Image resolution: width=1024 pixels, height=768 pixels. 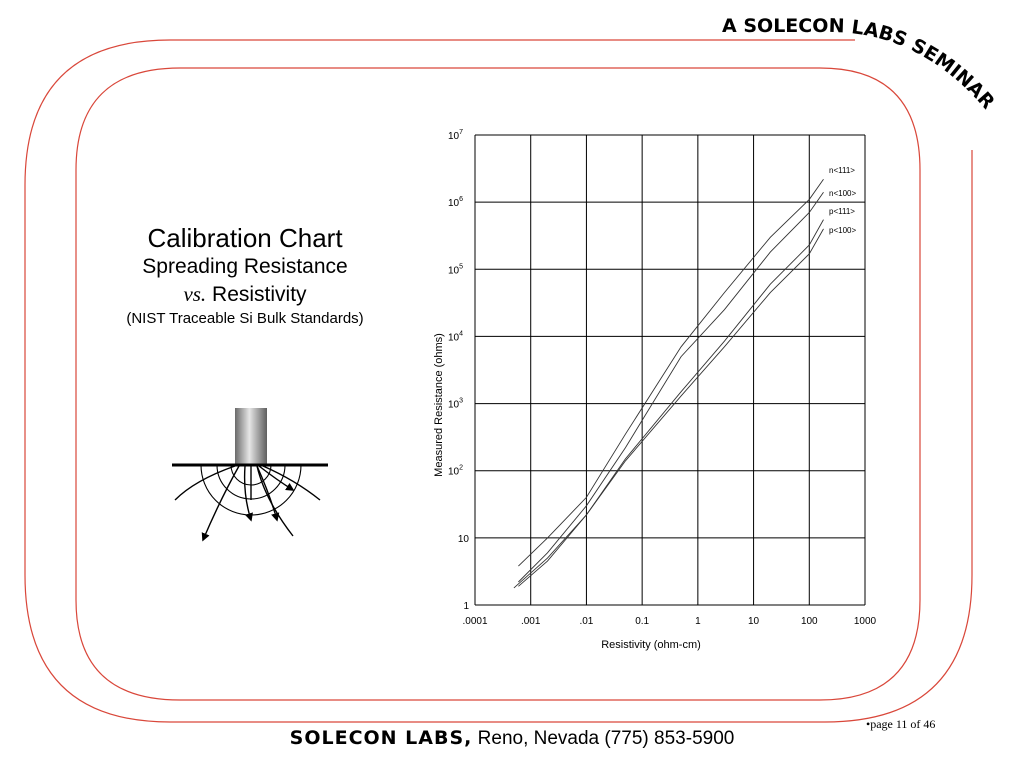 I want to click on page-number: •page 11 of 46, so click(x=901, y=724).